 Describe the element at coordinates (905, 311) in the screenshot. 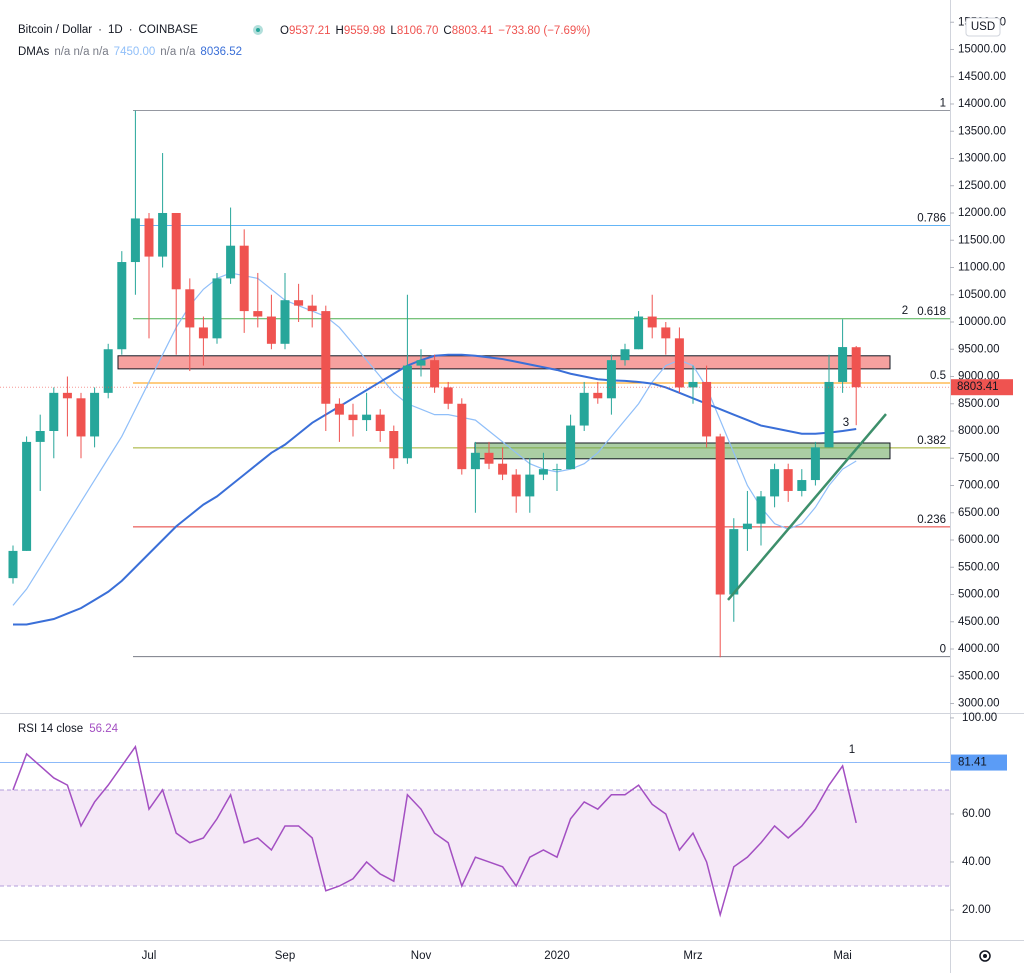

I see `annotation: 2` at that location.